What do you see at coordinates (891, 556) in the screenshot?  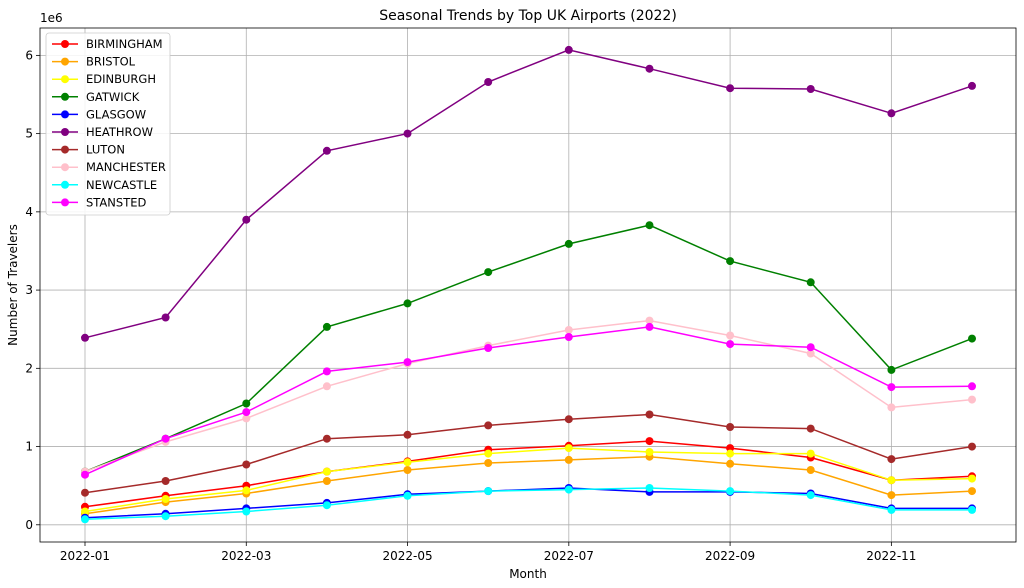 I see `x-tick-label: 2022-11` at bounding box center [891, 556].